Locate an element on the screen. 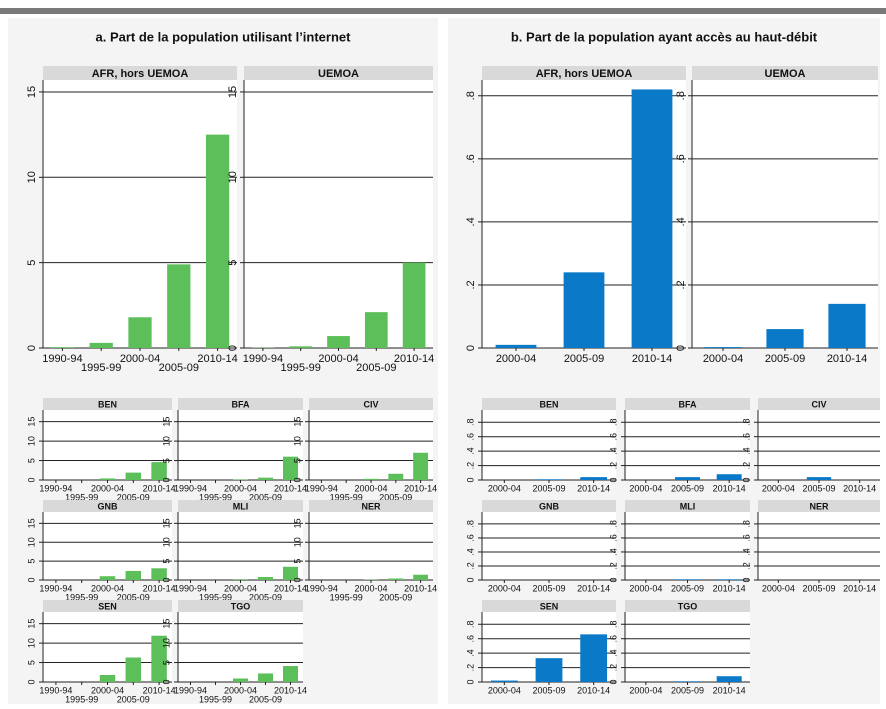  facet-title: TGO is located at coordinates (688, 606).